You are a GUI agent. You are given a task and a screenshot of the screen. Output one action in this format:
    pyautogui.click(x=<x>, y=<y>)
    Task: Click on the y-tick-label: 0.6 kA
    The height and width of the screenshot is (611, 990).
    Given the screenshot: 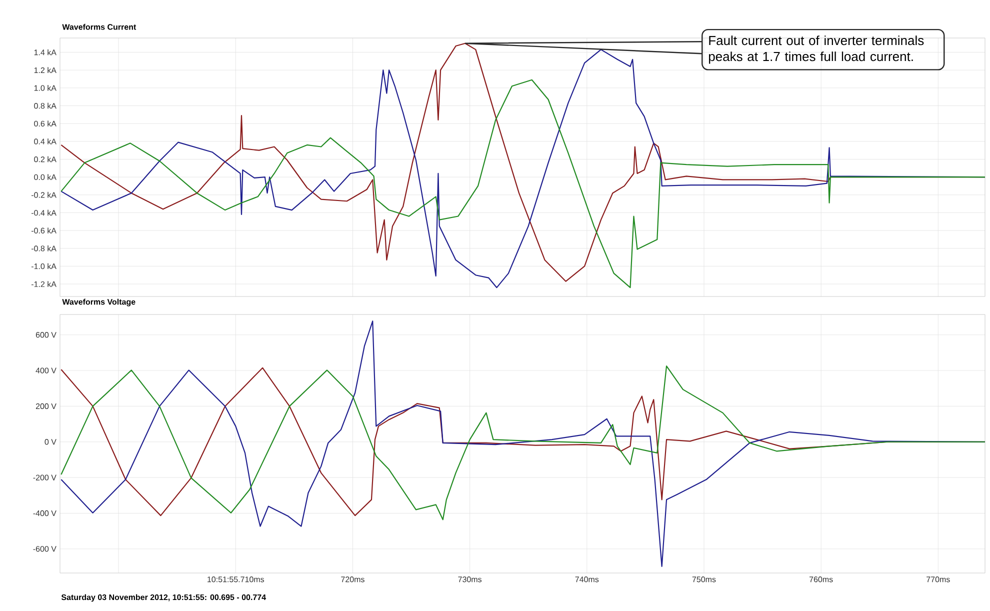 What is the action you would take?
    pyautogui.click(x=45, y=123)
    